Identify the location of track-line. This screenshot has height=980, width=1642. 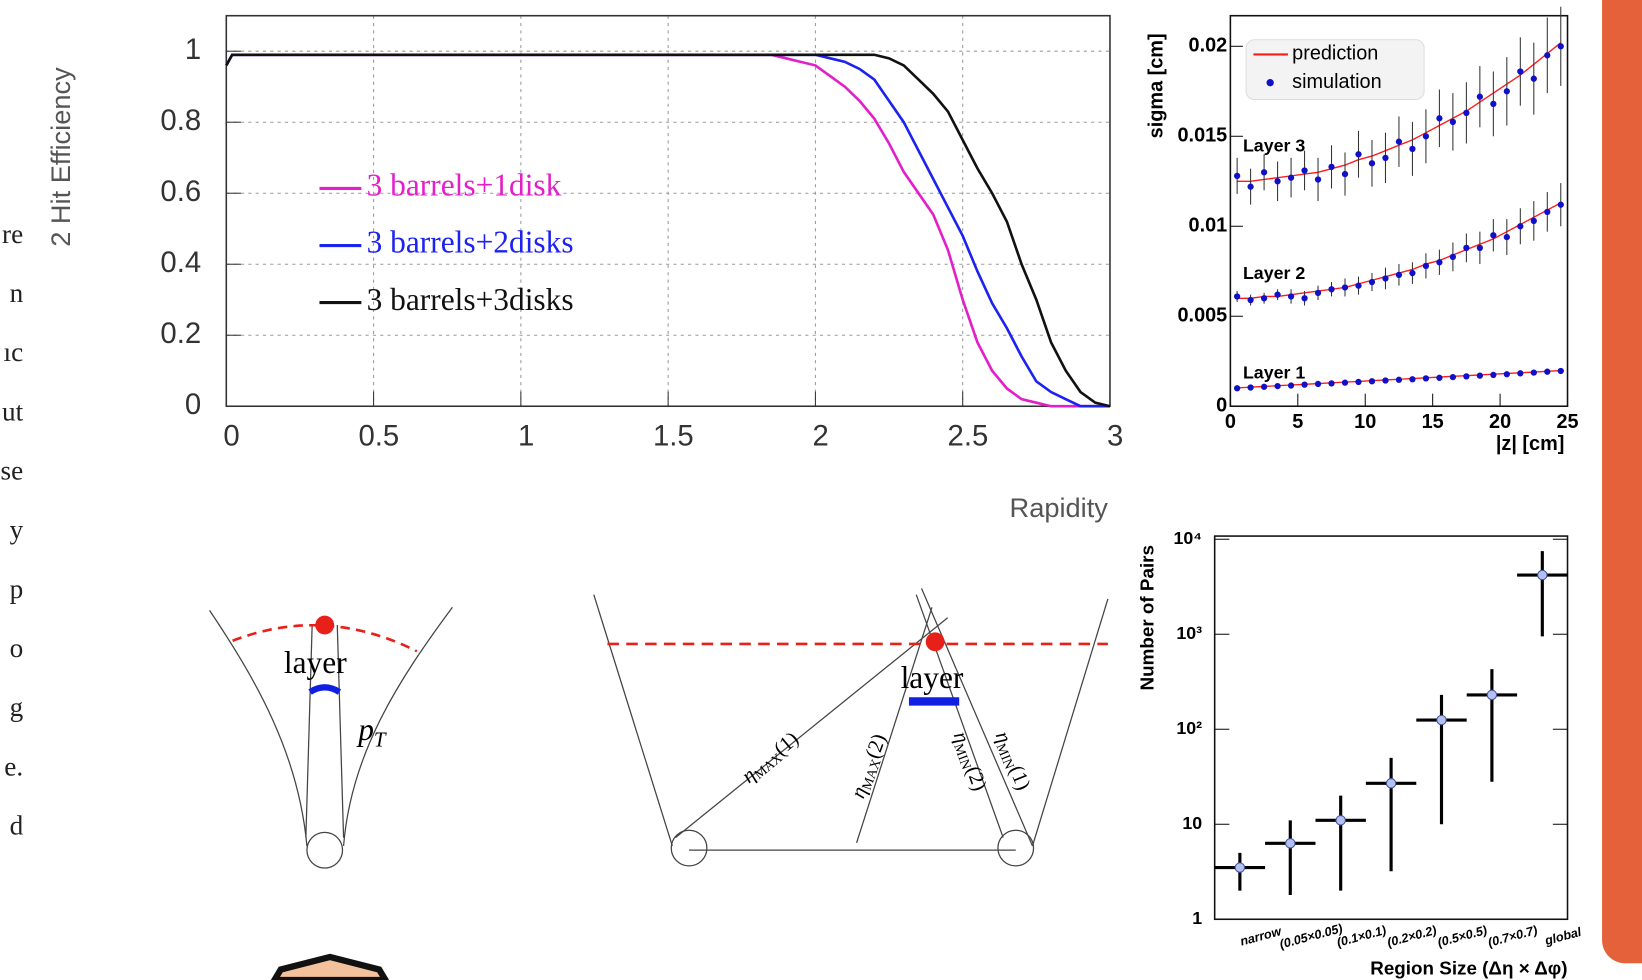
(309, 731).